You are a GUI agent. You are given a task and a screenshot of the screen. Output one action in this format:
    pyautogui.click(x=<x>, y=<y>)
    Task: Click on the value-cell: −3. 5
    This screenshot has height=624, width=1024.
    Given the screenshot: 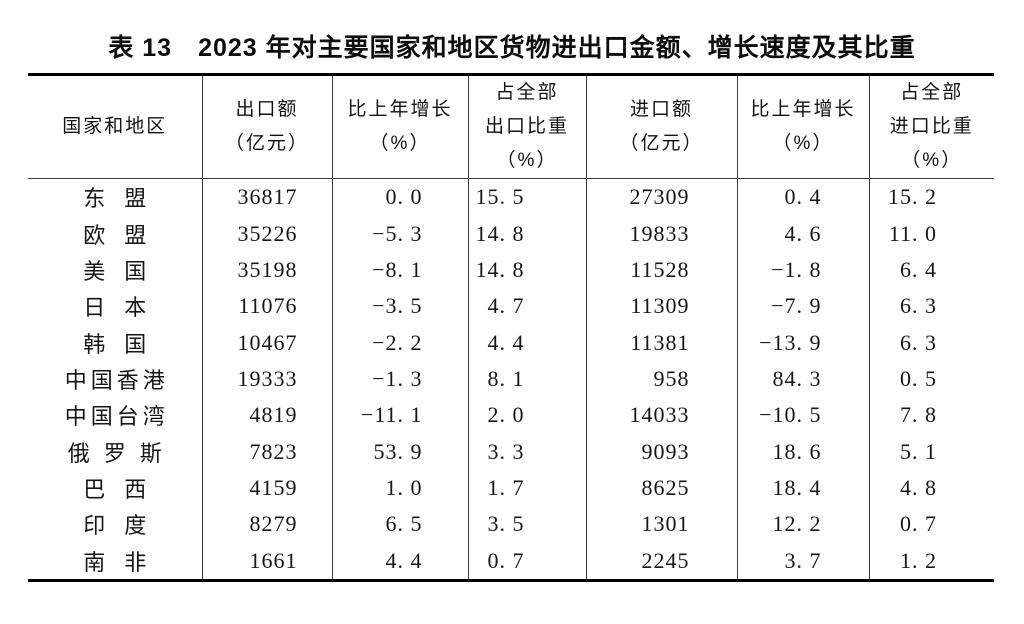 What is the action you would take?
    pyautogui.click(x=399, y=306)
    